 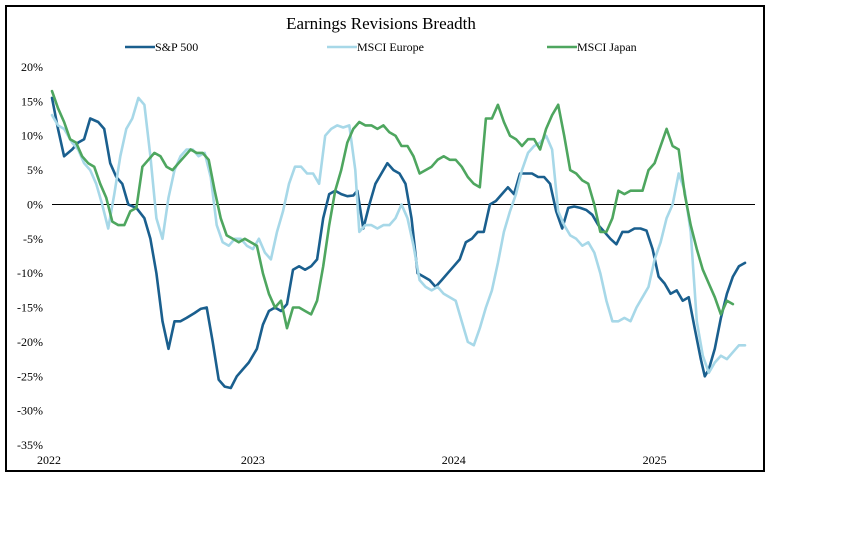 I want to click on legend-label: MSCI Japan, so click(x=607, y=47).